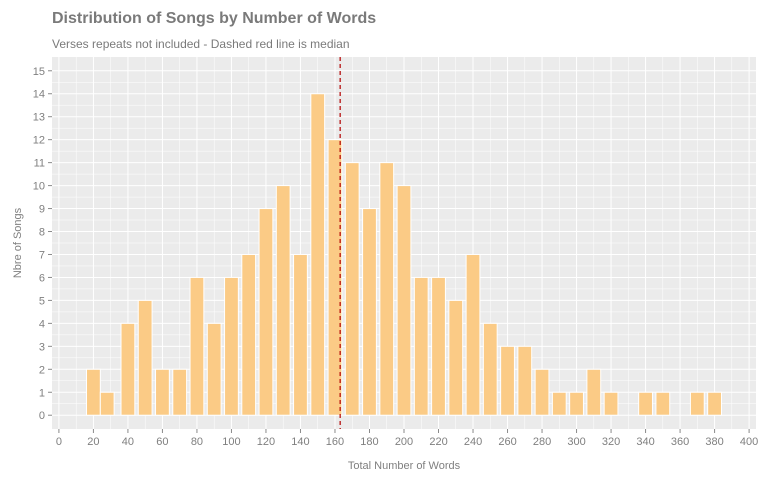 This screenshot has width=768, height=480. Describe the element at coordinates (39, 164) in the screenshot. I see `y-tick-label: 11` at that location.